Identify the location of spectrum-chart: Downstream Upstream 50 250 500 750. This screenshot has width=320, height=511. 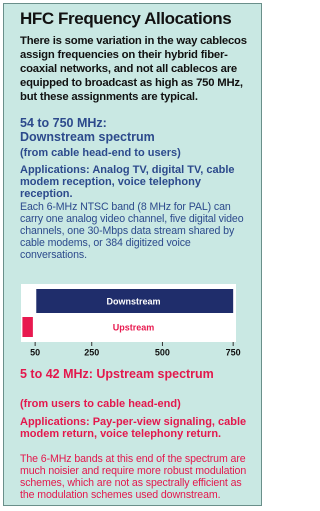
(131, 320).